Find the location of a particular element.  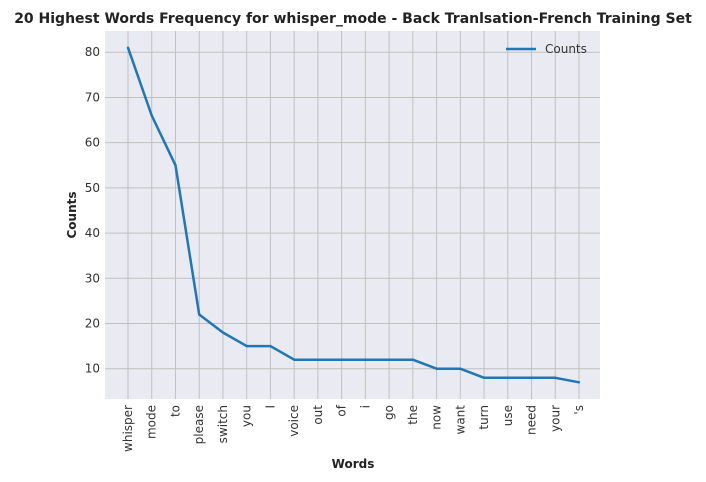

x-tick-label: the is located at coordinates (413, 415).